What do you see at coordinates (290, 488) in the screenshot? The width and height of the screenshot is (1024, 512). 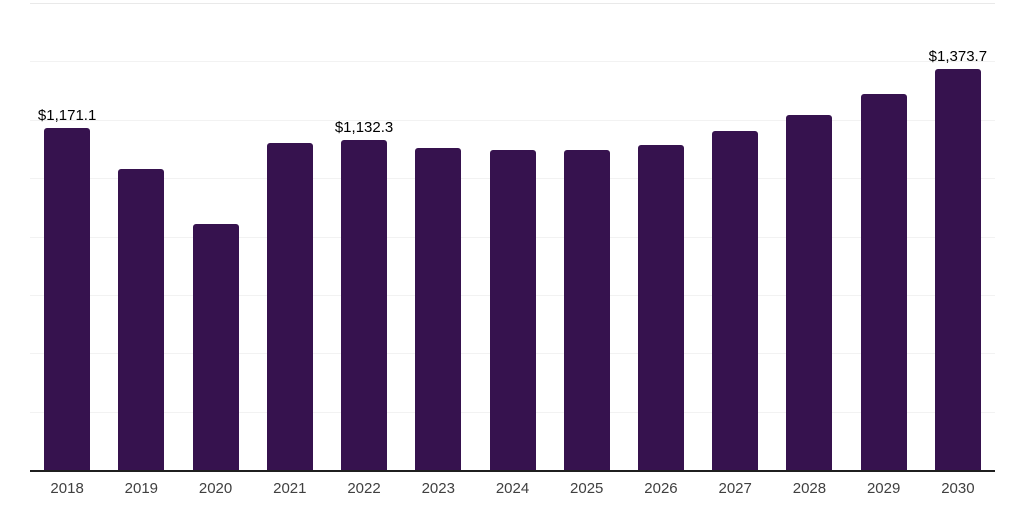 I see `x-axis-label: 2021` at bounding box center [290, 488].